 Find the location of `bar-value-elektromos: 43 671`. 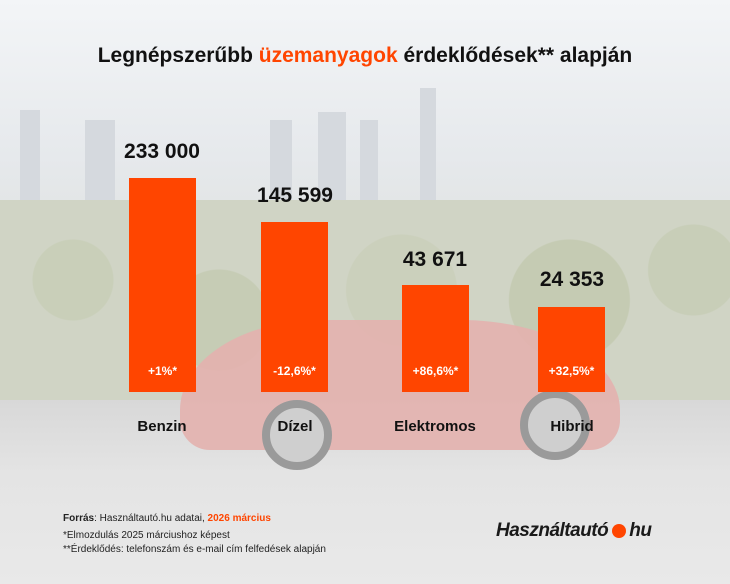

bar-value-elektromos: 43 671 is located at coordinates (435, 259).